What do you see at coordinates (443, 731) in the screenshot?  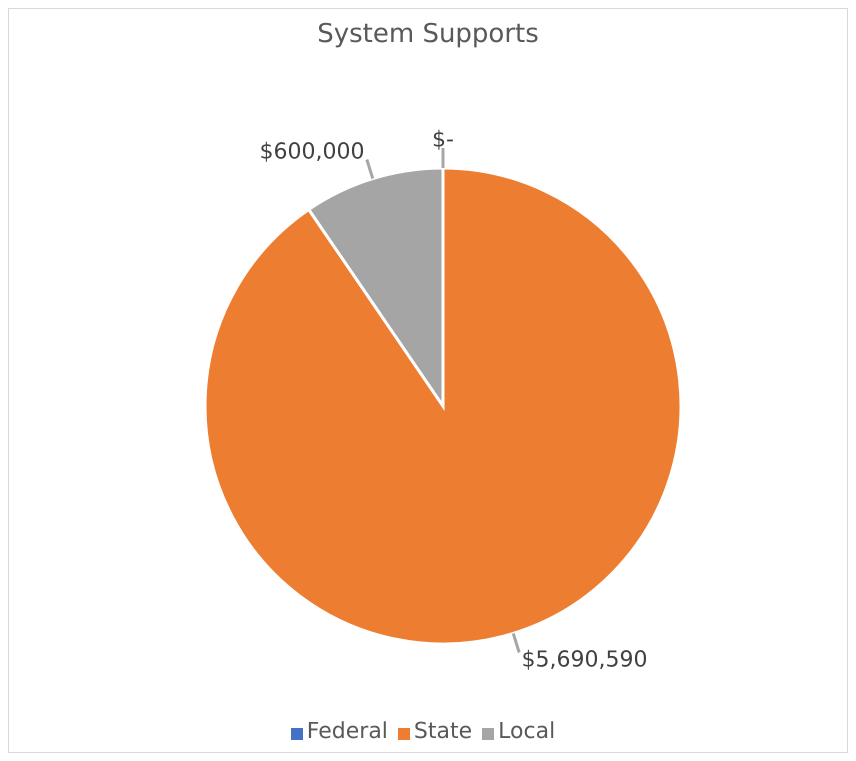 I see `legend-label: State` at bounding box center [443, 731].